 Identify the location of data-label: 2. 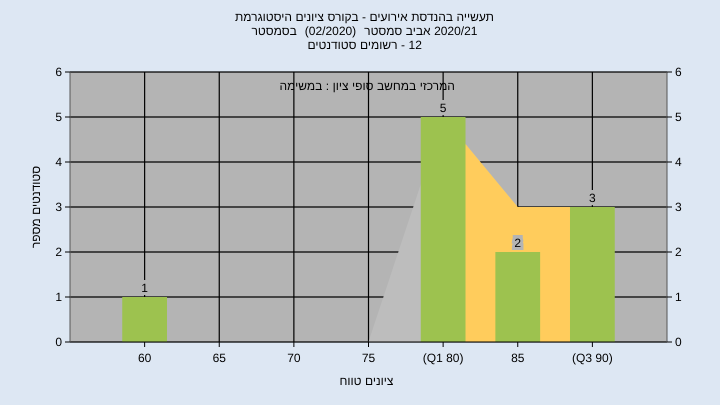
(518, 243).